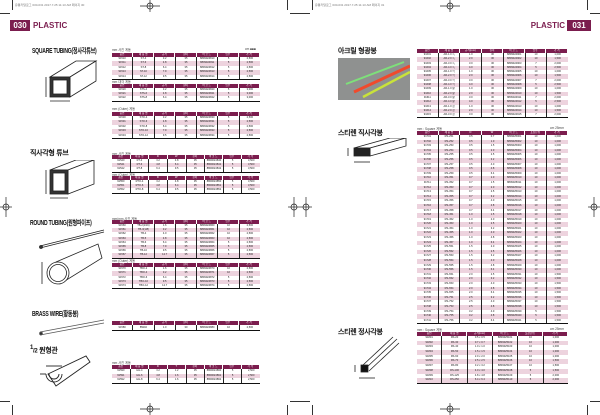  I want to click on table-cell: 3.0, so click(471, 98).